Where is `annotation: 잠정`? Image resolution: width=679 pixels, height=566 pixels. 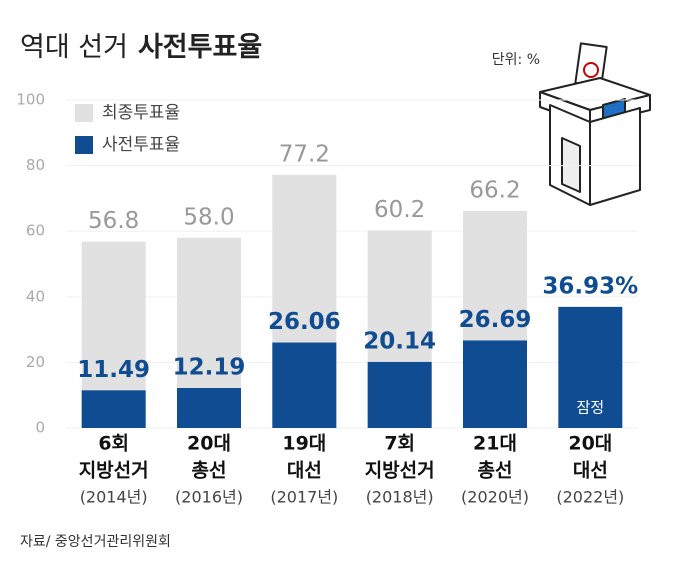
annotation: 잠정 is located at coordinates (591, 408).